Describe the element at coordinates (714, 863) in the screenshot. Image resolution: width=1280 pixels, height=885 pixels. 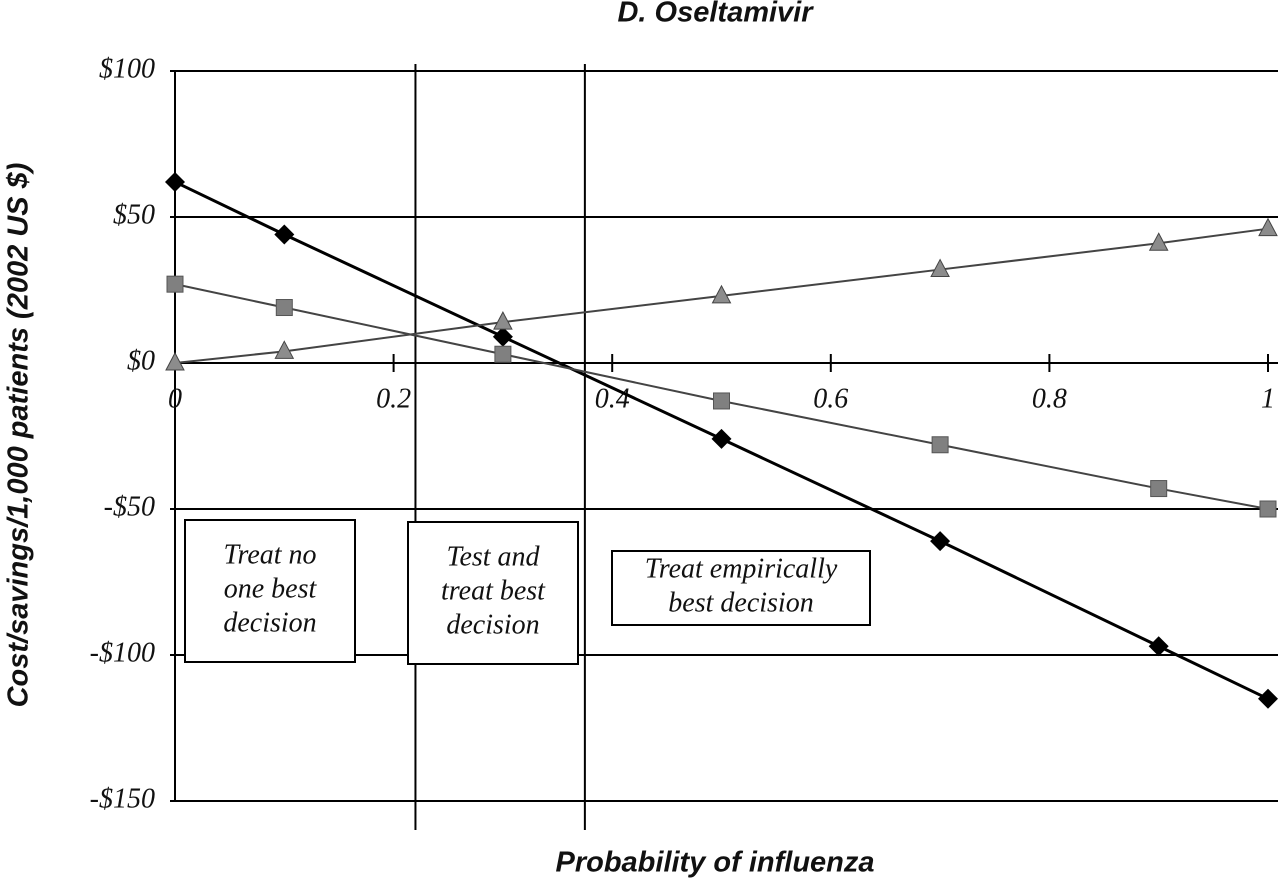
I see `x-axis-label: Probability of influenza` at that location.